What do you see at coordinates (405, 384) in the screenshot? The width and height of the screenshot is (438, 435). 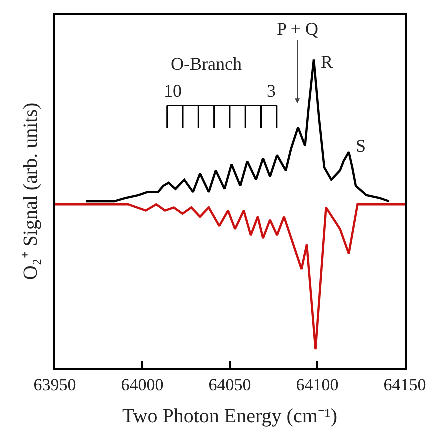 I see `x-tick-label: 64150` at bounding box center [405, 384].